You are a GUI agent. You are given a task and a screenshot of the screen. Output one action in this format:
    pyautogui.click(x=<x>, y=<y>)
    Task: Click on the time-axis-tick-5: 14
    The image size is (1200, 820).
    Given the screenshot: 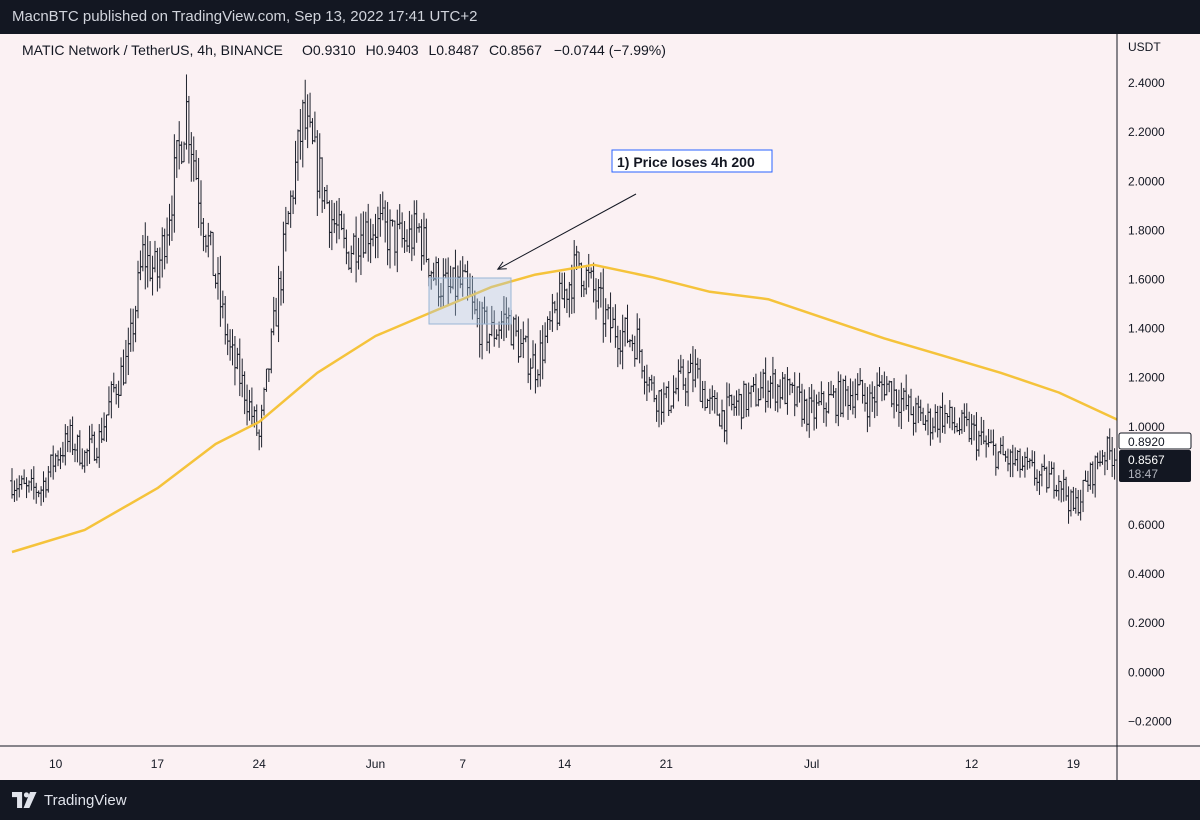 What is the action you would take?
    pyautogui.click(x=565, y=764)
    